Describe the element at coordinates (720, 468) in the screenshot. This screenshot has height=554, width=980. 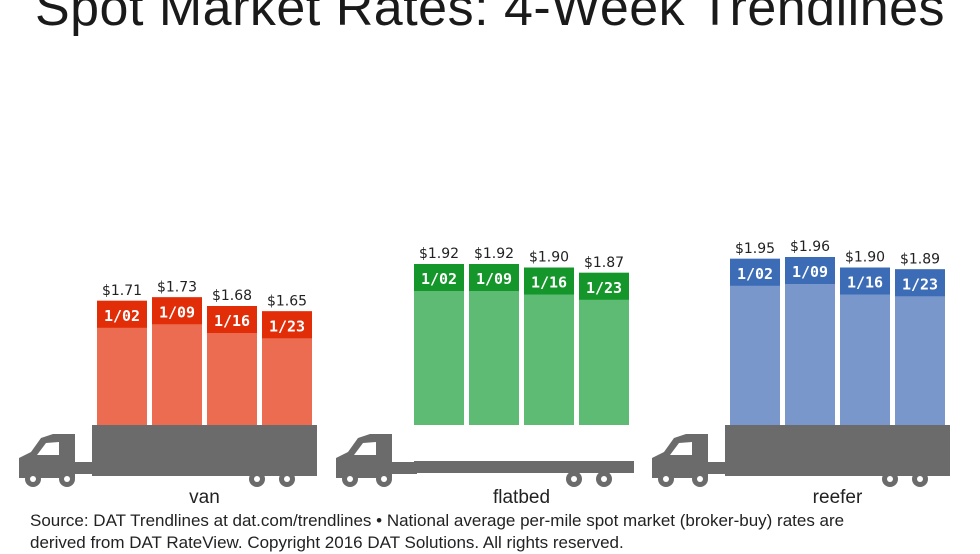
I see `truck-chassis-reefer` at that location.